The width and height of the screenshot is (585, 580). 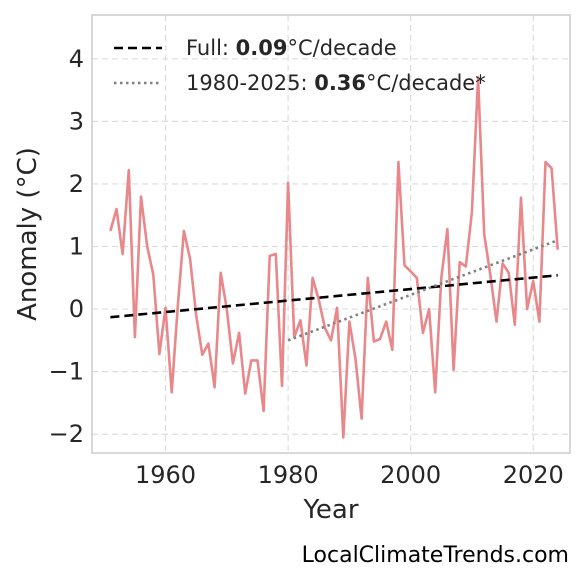 I want to click on legend-full-label: Full: 0.09°C/decade, so click(x=291, y=48).